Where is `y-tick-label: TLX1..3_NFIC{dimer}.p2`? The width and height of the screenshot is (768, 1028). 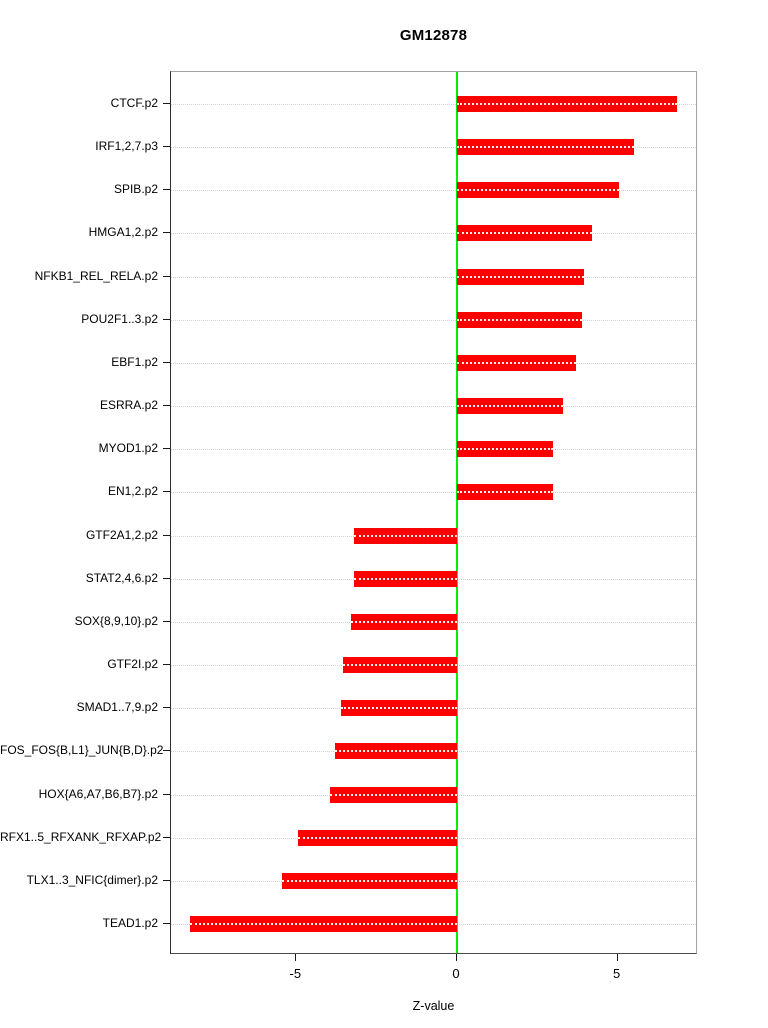
y-tick-label: TLX1..3_NFIC{dimer}.p2 is located at coordinates (92, 879).